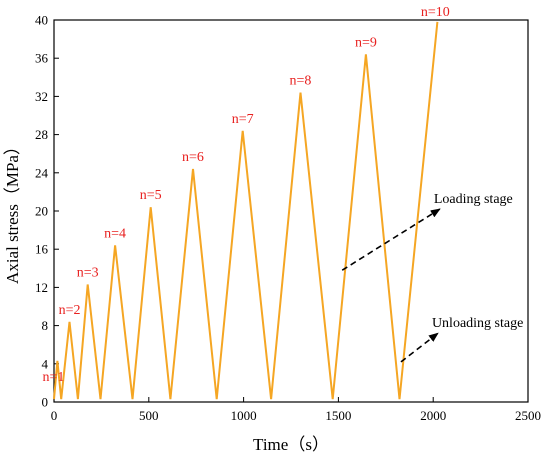 This screenshot has height=463, width=550. I want to click on y-tick-label: 12, so click(41, 287).